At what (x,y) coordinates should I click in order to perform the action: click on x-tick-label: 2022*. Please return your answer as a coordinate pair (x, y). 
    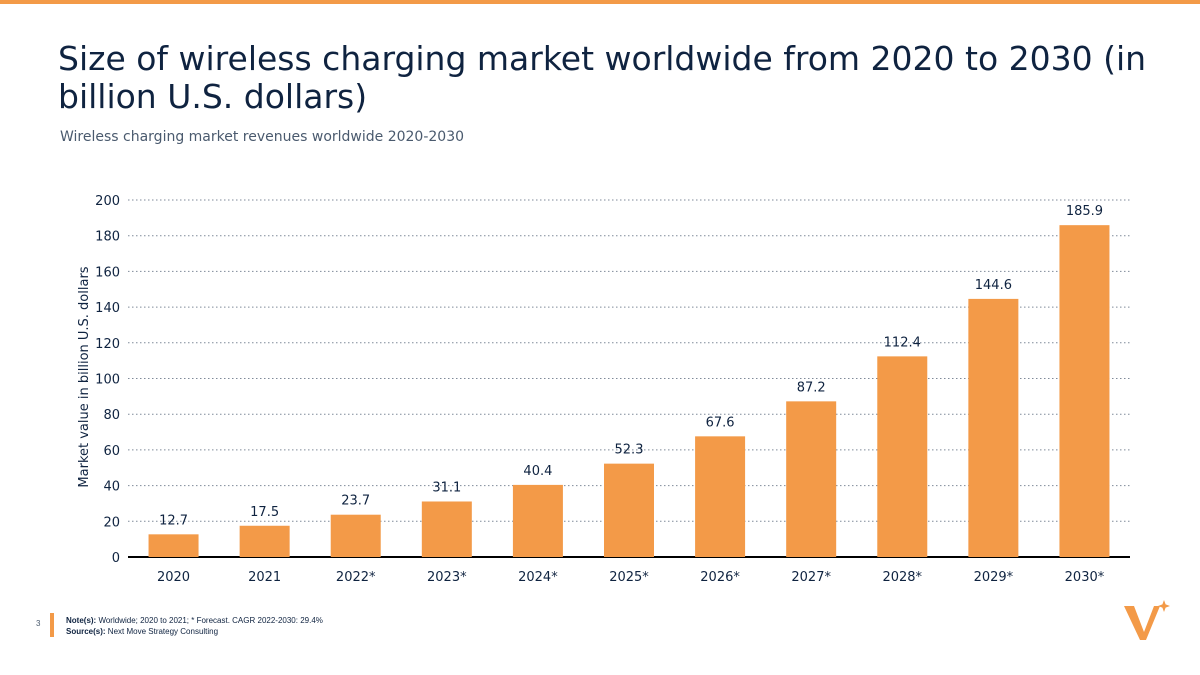
    Looking at the image, I should click on (356, 577).